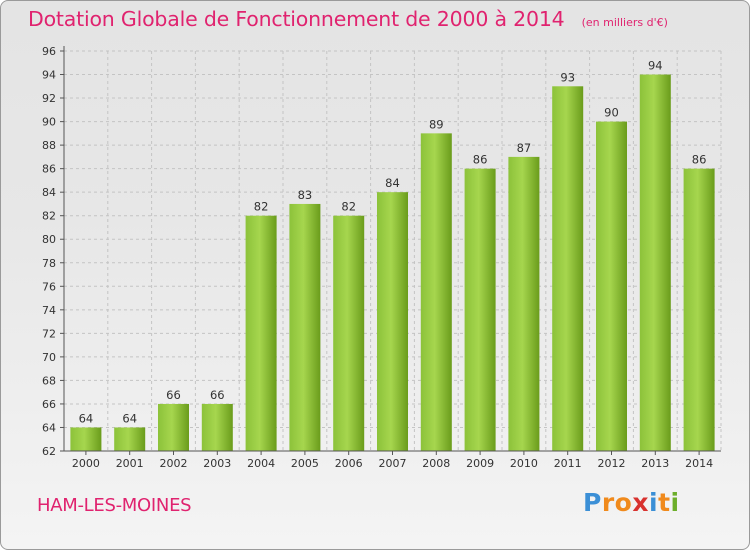 The width and height of the screenshot is (750, 550). What do you see at coordinates (612, 463) in the screenshot?
I see `x-tick-label: 2012` at bounding box center [612, 463].